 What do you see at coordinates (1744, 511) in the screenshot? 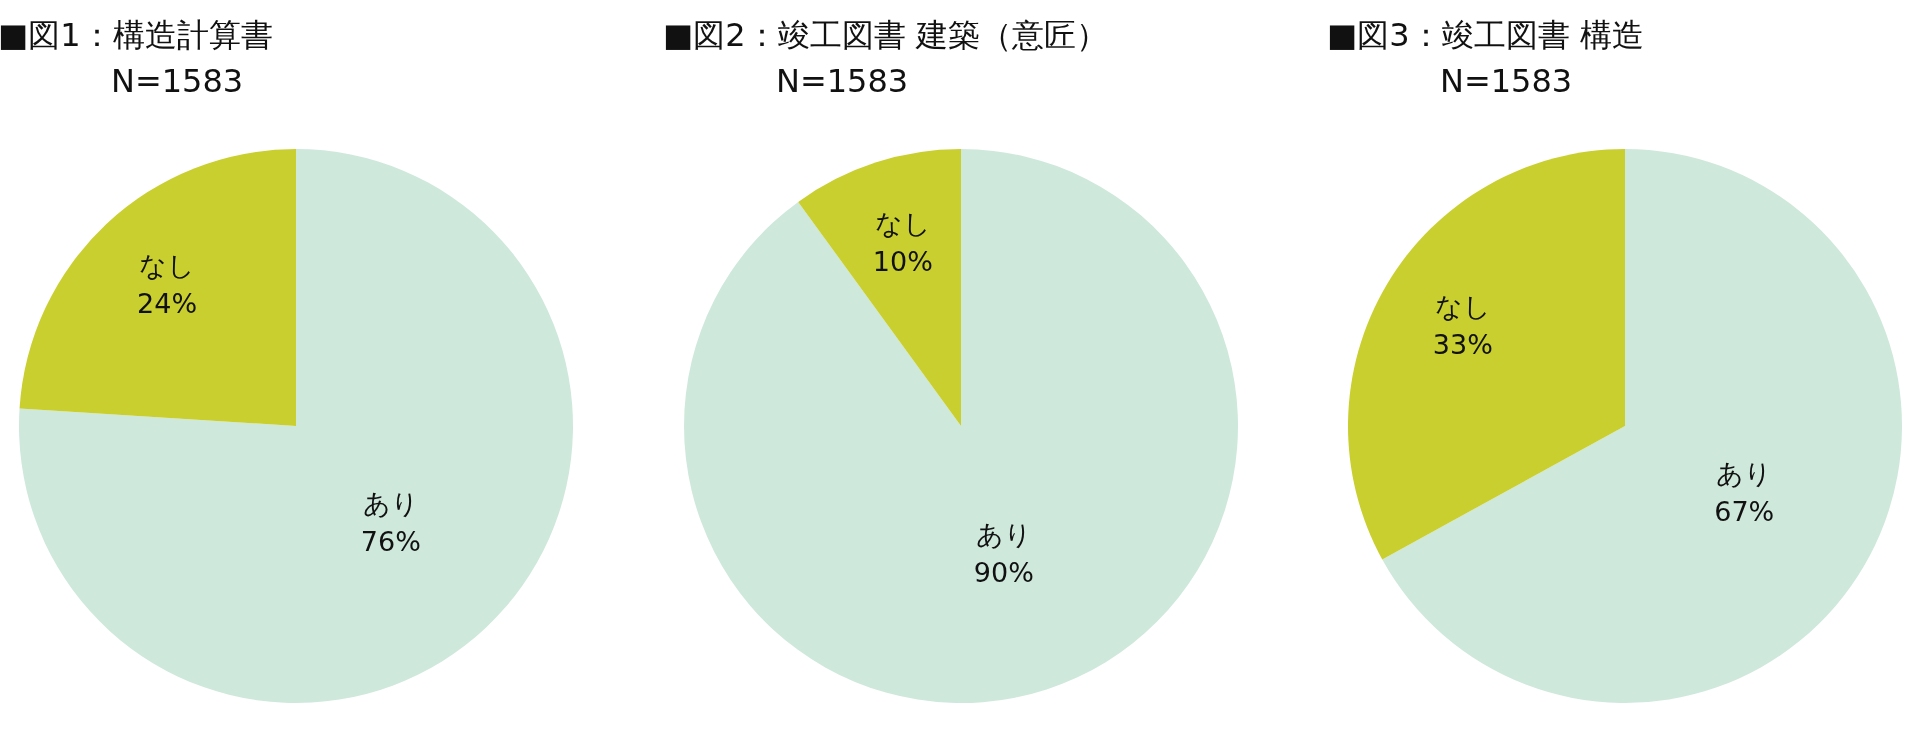
I see `data-label: 67%` at bounding box center [1744, 511].